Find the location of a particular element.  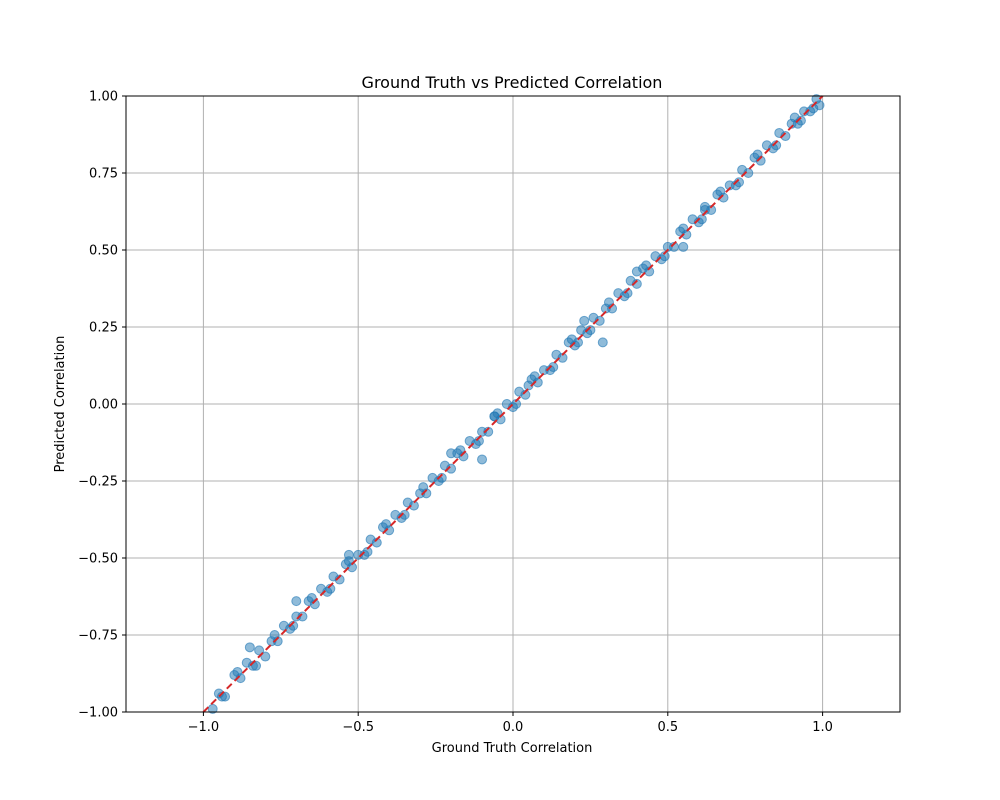

y-tick-label: 0.00 is located at coordinates (103, 405).